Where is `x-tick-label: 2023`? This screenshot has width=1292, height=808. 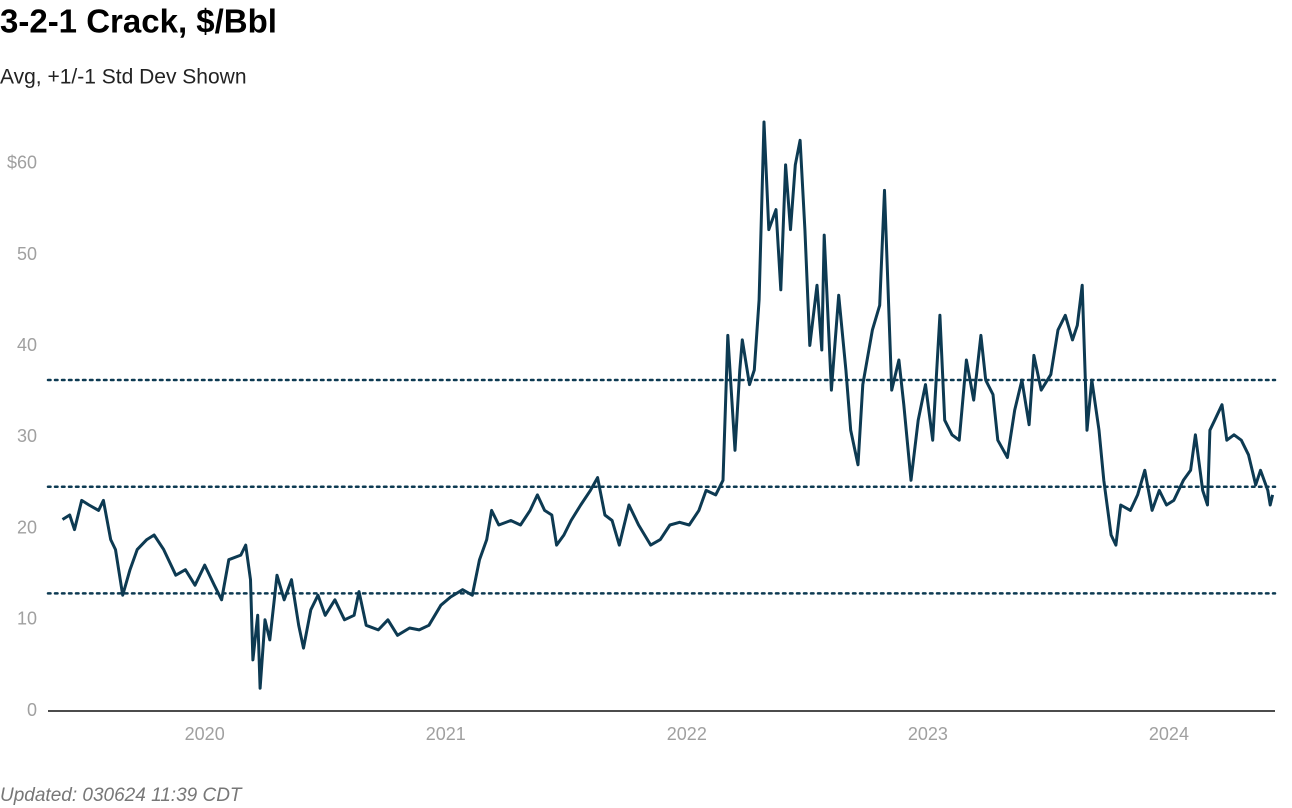 x-tick-label: 2023 is located at coordinates (928, 734).